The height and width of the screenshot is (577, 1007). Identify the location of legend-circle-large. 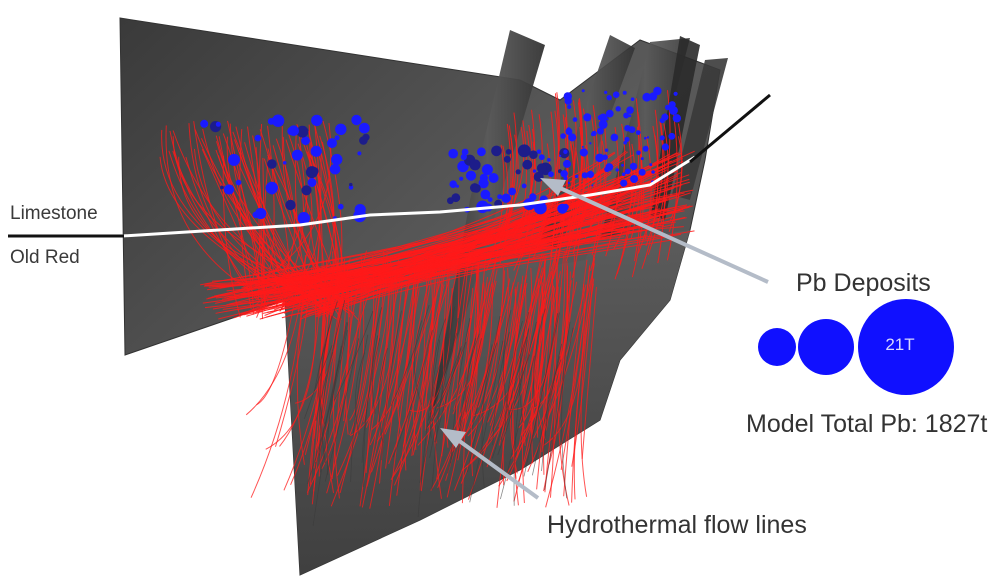
(906, 347).